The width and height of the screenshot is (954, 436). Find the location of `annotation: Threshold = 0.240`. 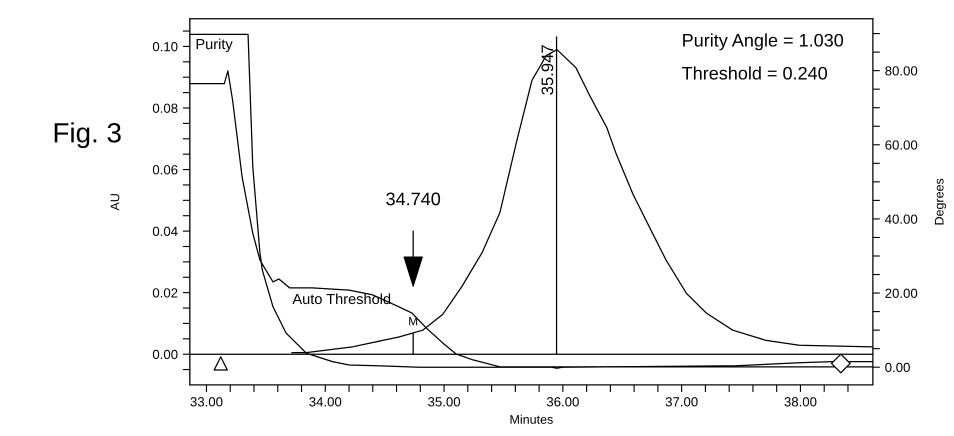

annotation: Threshold = 0.240 is located at coordinates (754, 73).